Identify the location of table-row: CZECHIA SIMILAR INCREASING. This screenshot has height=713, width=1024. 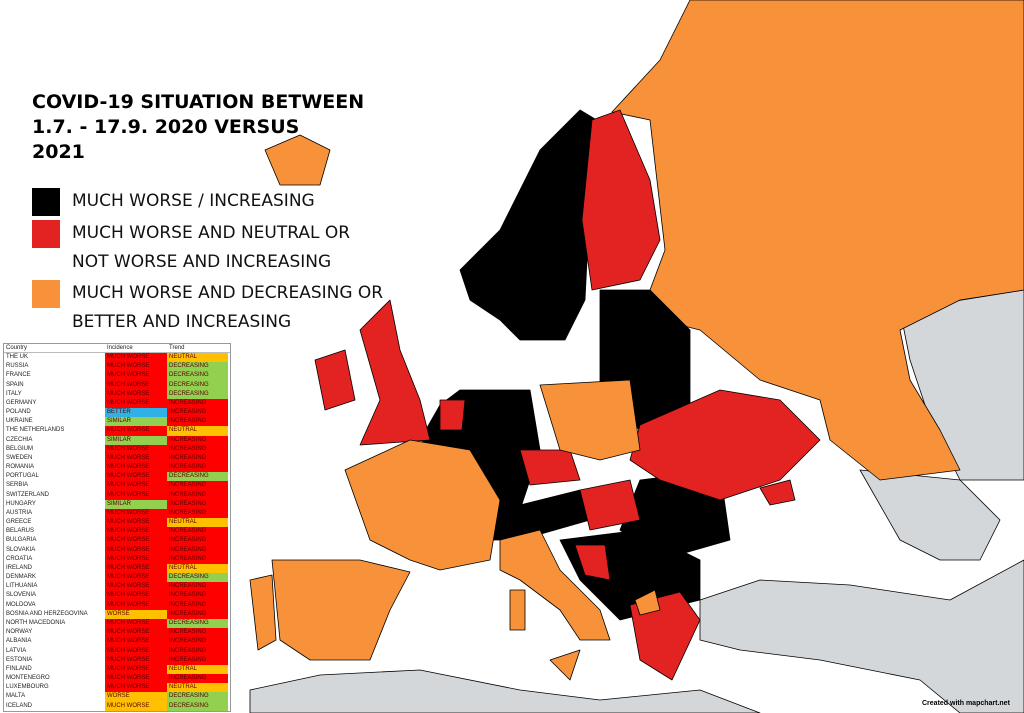
(117, 440).